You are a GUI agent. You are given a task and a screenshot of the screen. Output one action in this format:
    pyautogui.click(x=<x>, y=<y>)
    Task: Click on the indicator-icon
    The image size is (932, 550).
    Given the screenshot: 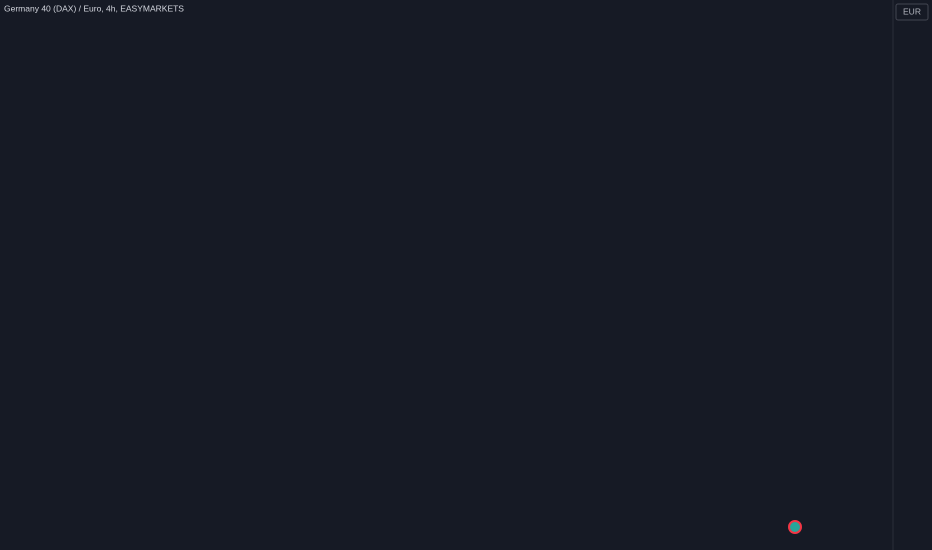 What is the action you would take?
    pyautogui.click(x=795, y=527)
    